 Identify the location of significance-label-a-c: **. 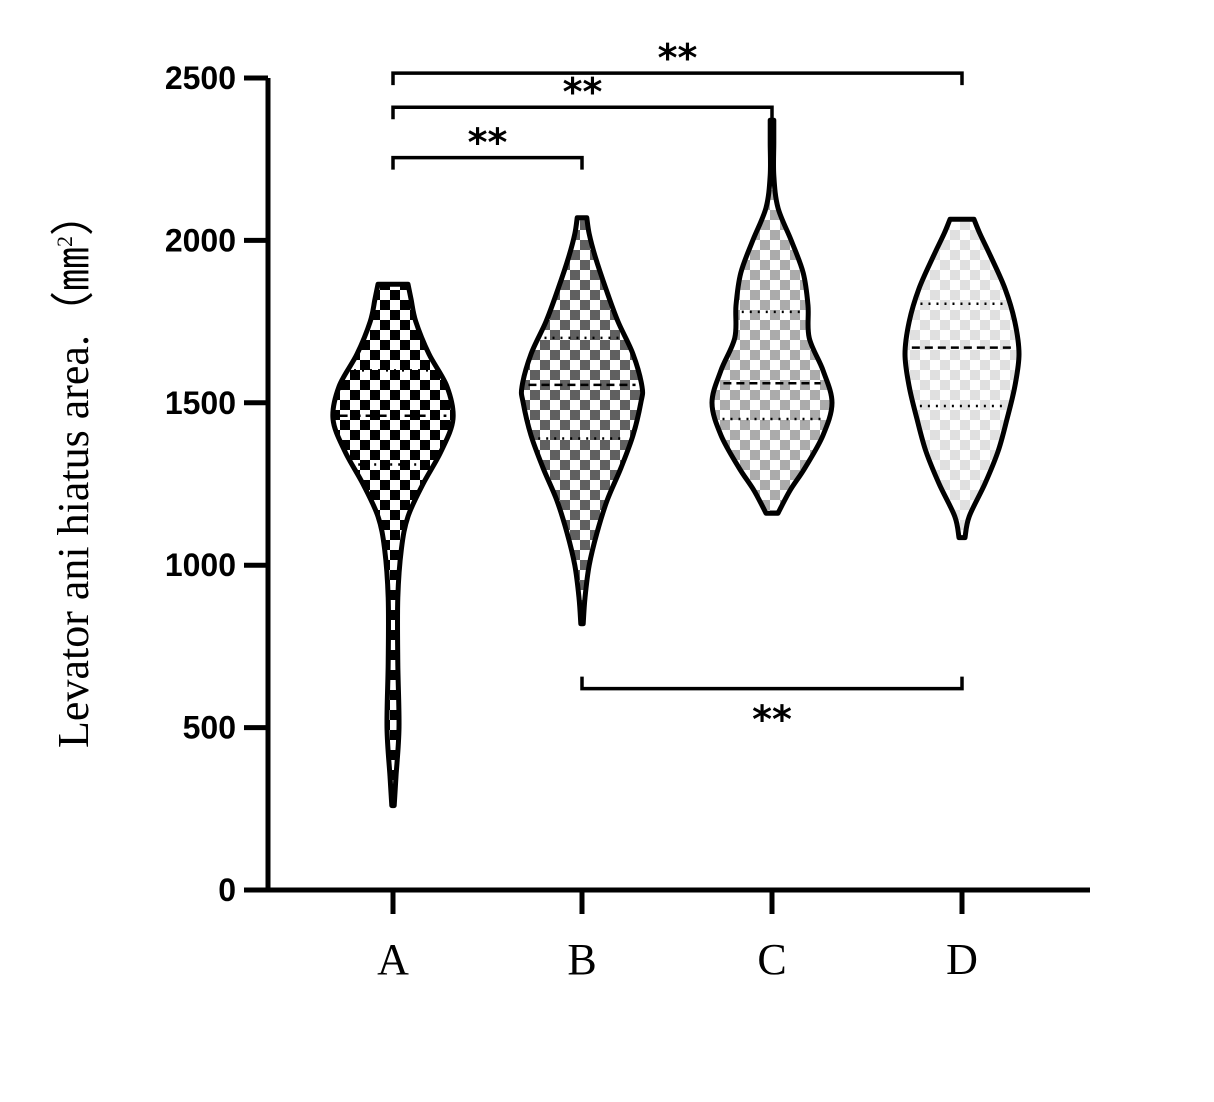
(583, 92).